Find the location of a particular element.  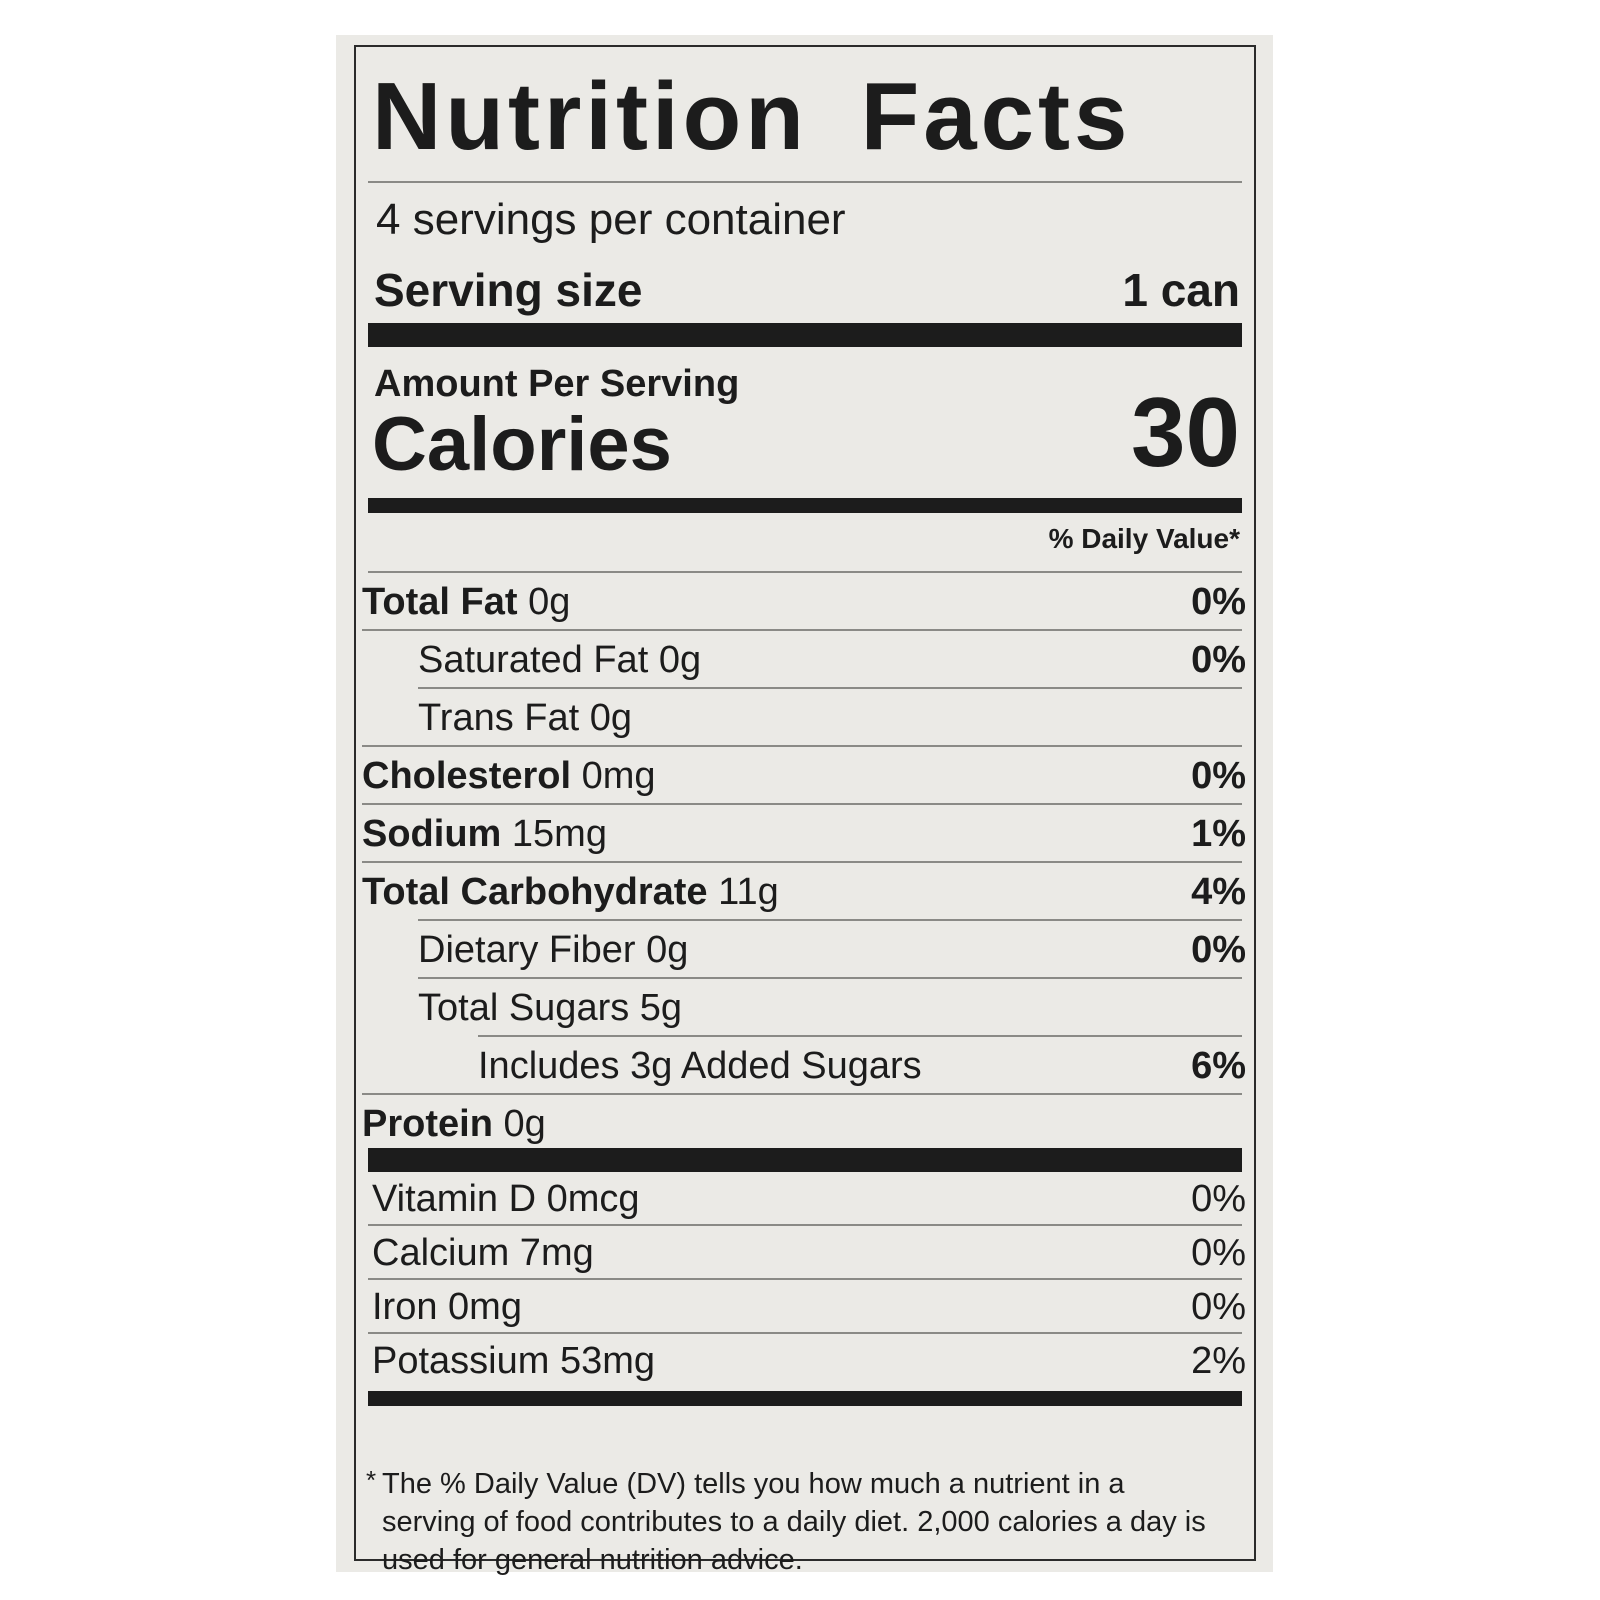

nutrient-name: Sodium 15mg is located at coordinates (484, 834).